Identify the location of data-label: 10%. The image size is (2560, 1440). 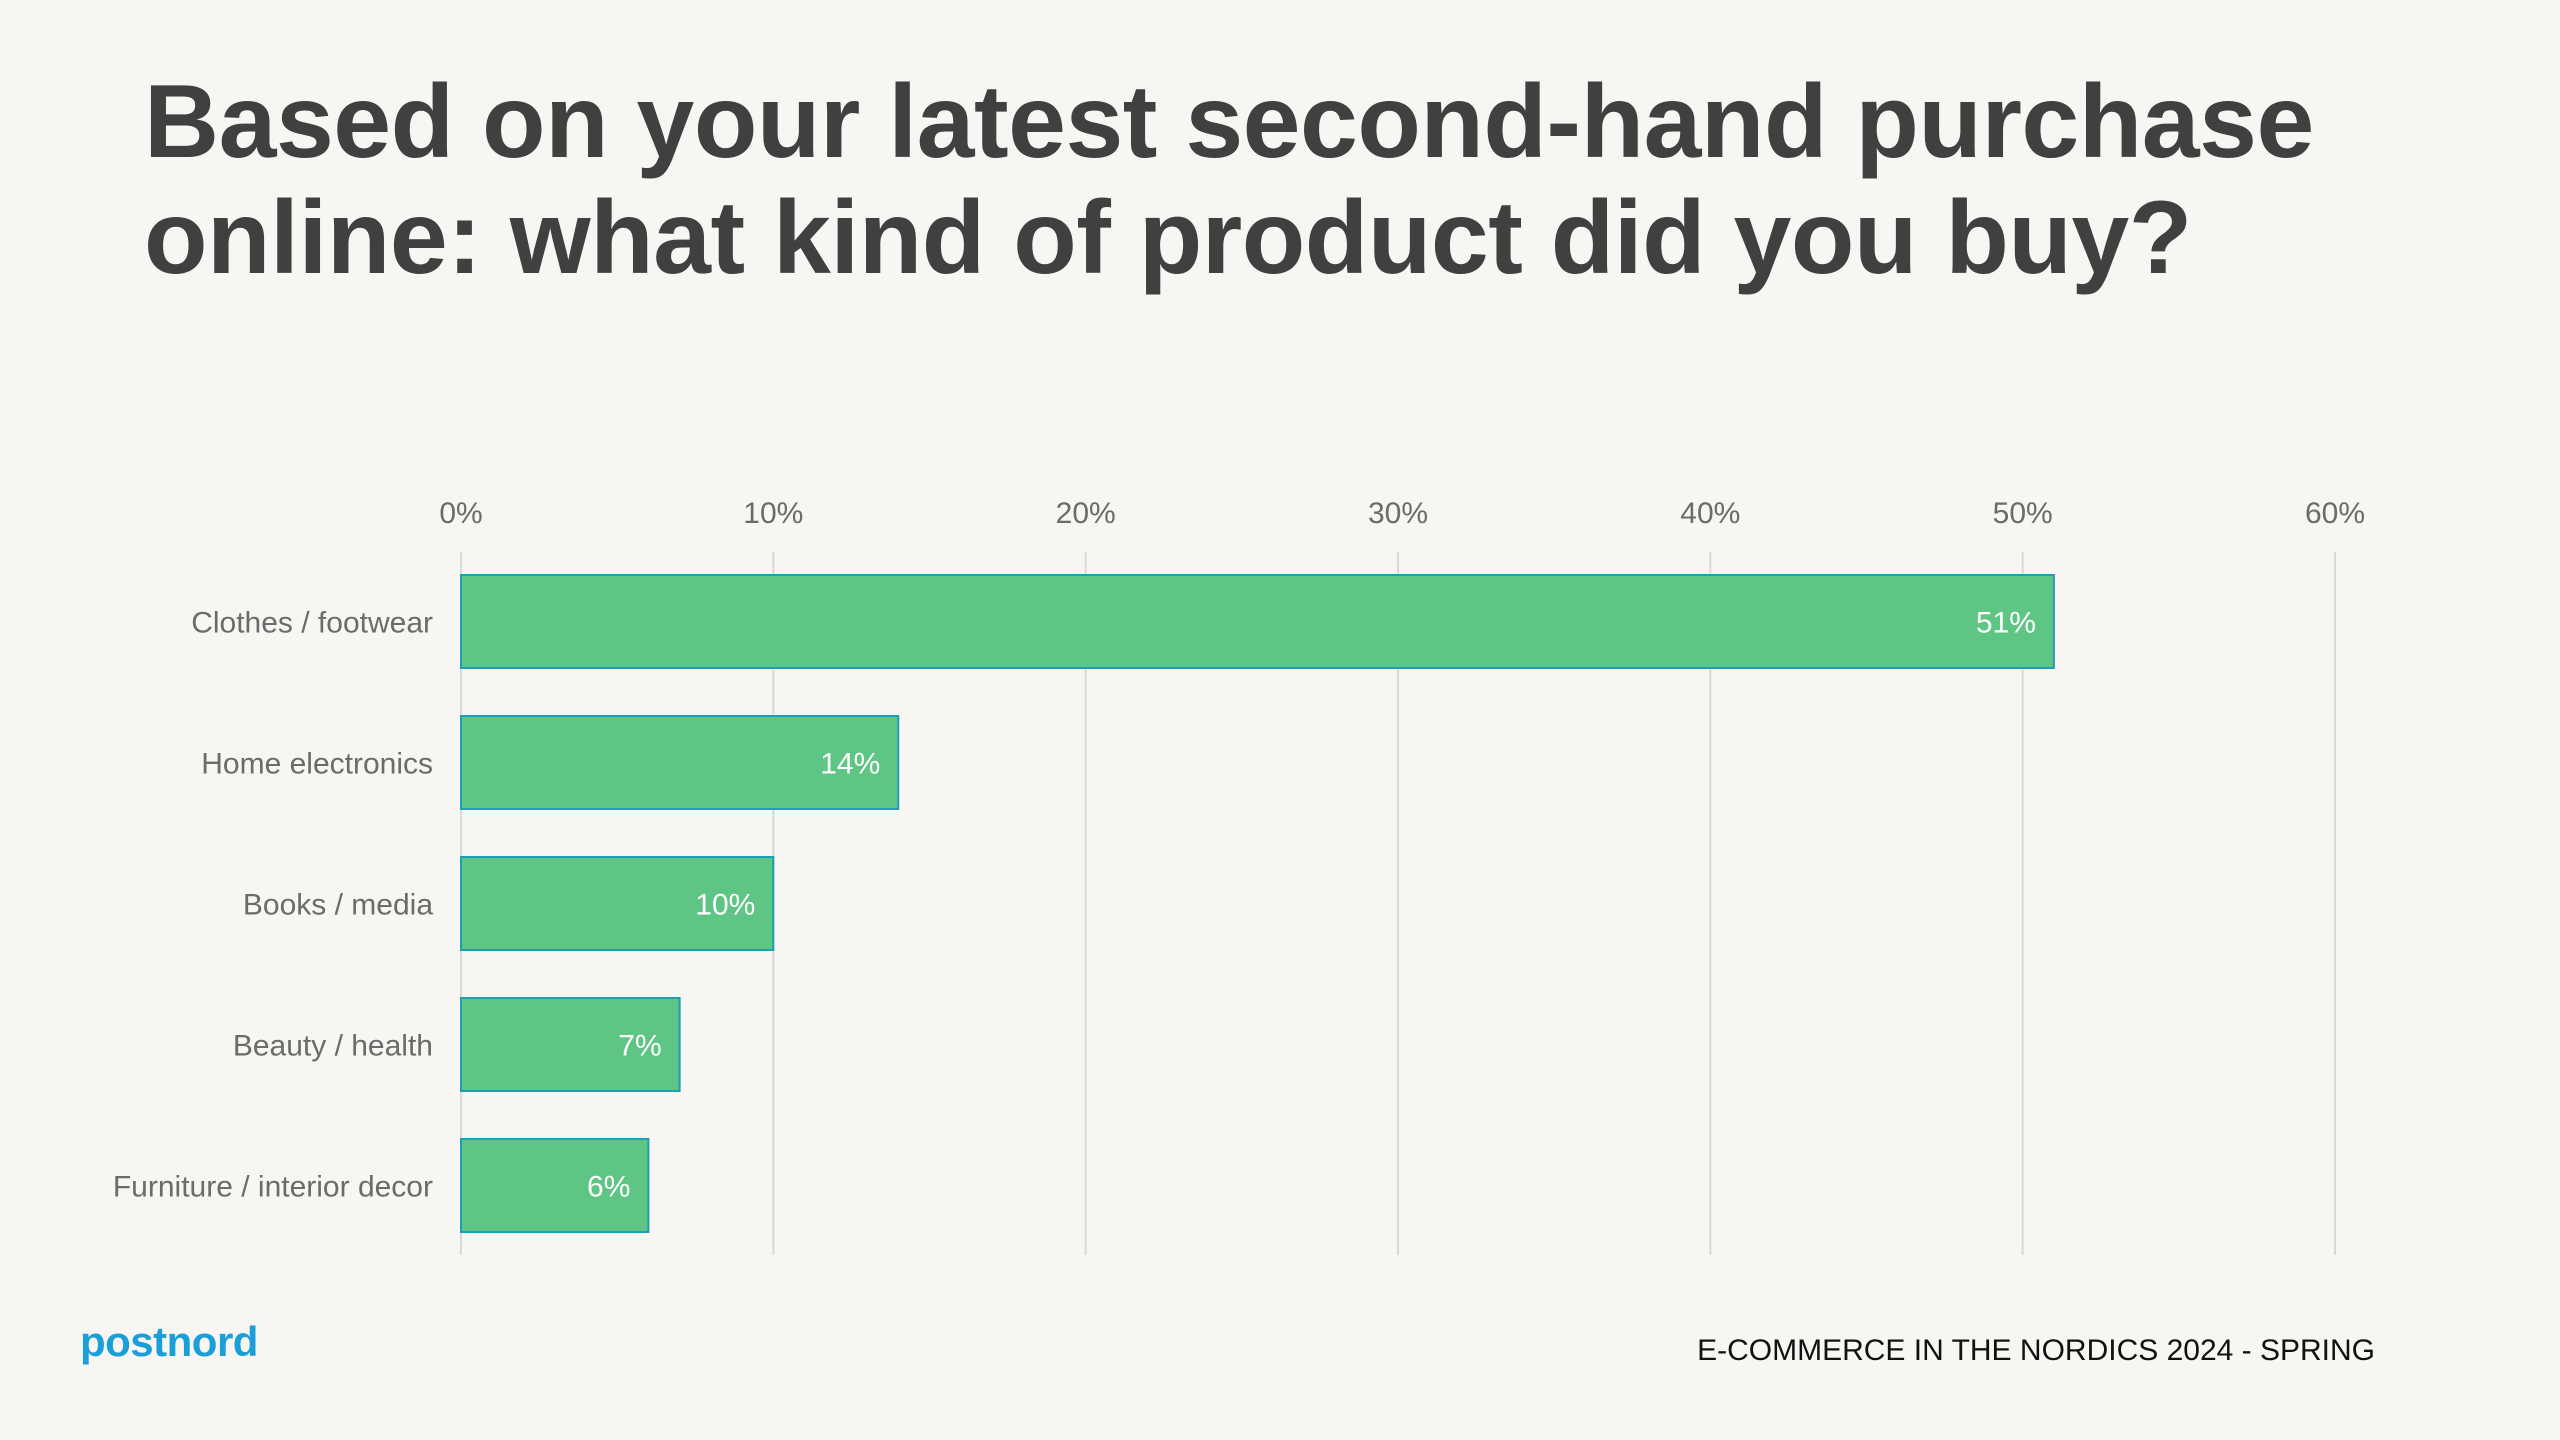
(725, 905).